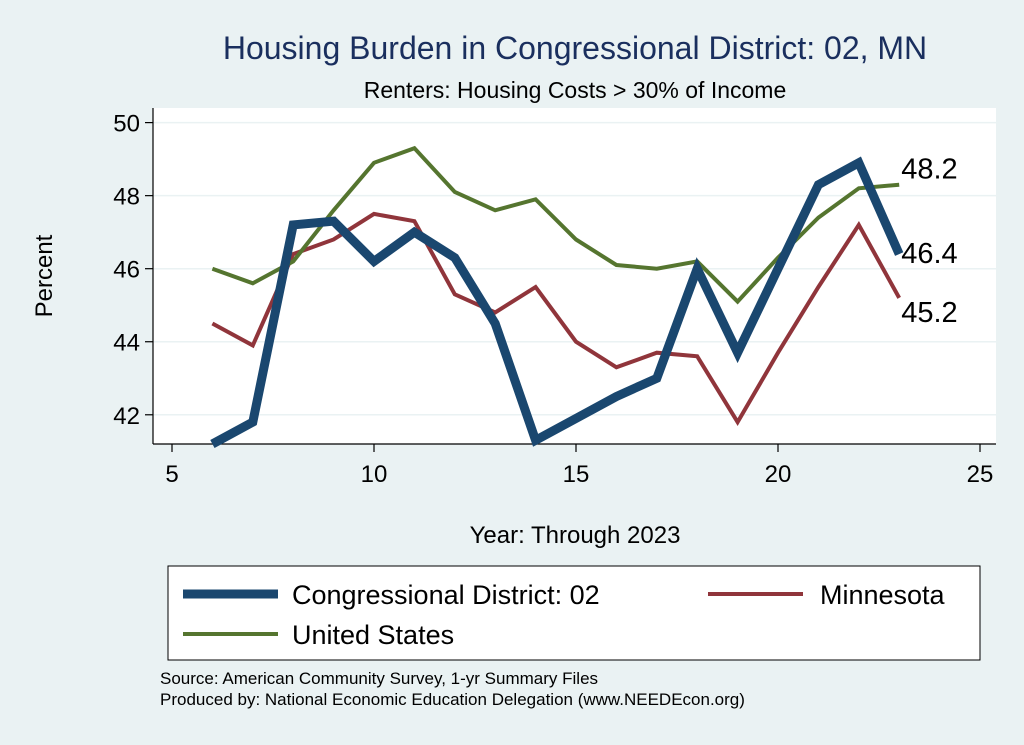  What do you see at coordinates (883, 595) in the screenshot?
I see `legend-label-1: Minnesota` at bounding box center [883, 595].